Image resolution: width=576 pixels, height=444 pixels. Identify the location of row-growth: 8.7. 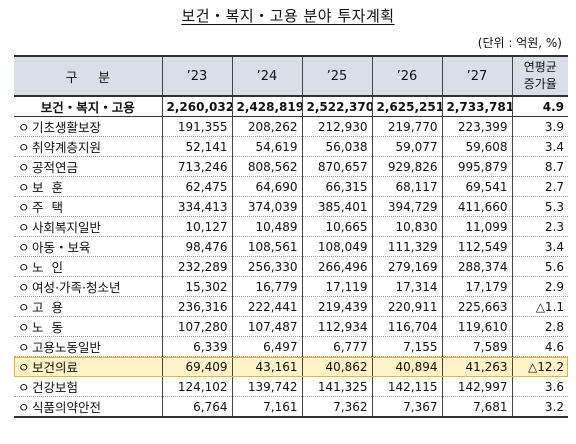
(539, 166).